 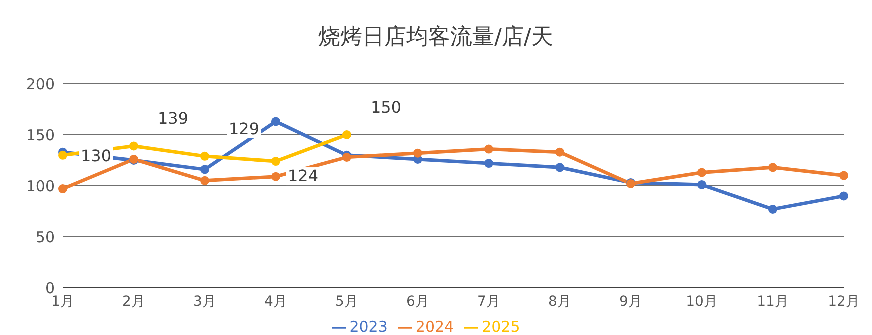 What do you see at coordinates (702, 302) in the screenshot?
I see `x-tick-label: 10月` at bounding box center [702, 302].